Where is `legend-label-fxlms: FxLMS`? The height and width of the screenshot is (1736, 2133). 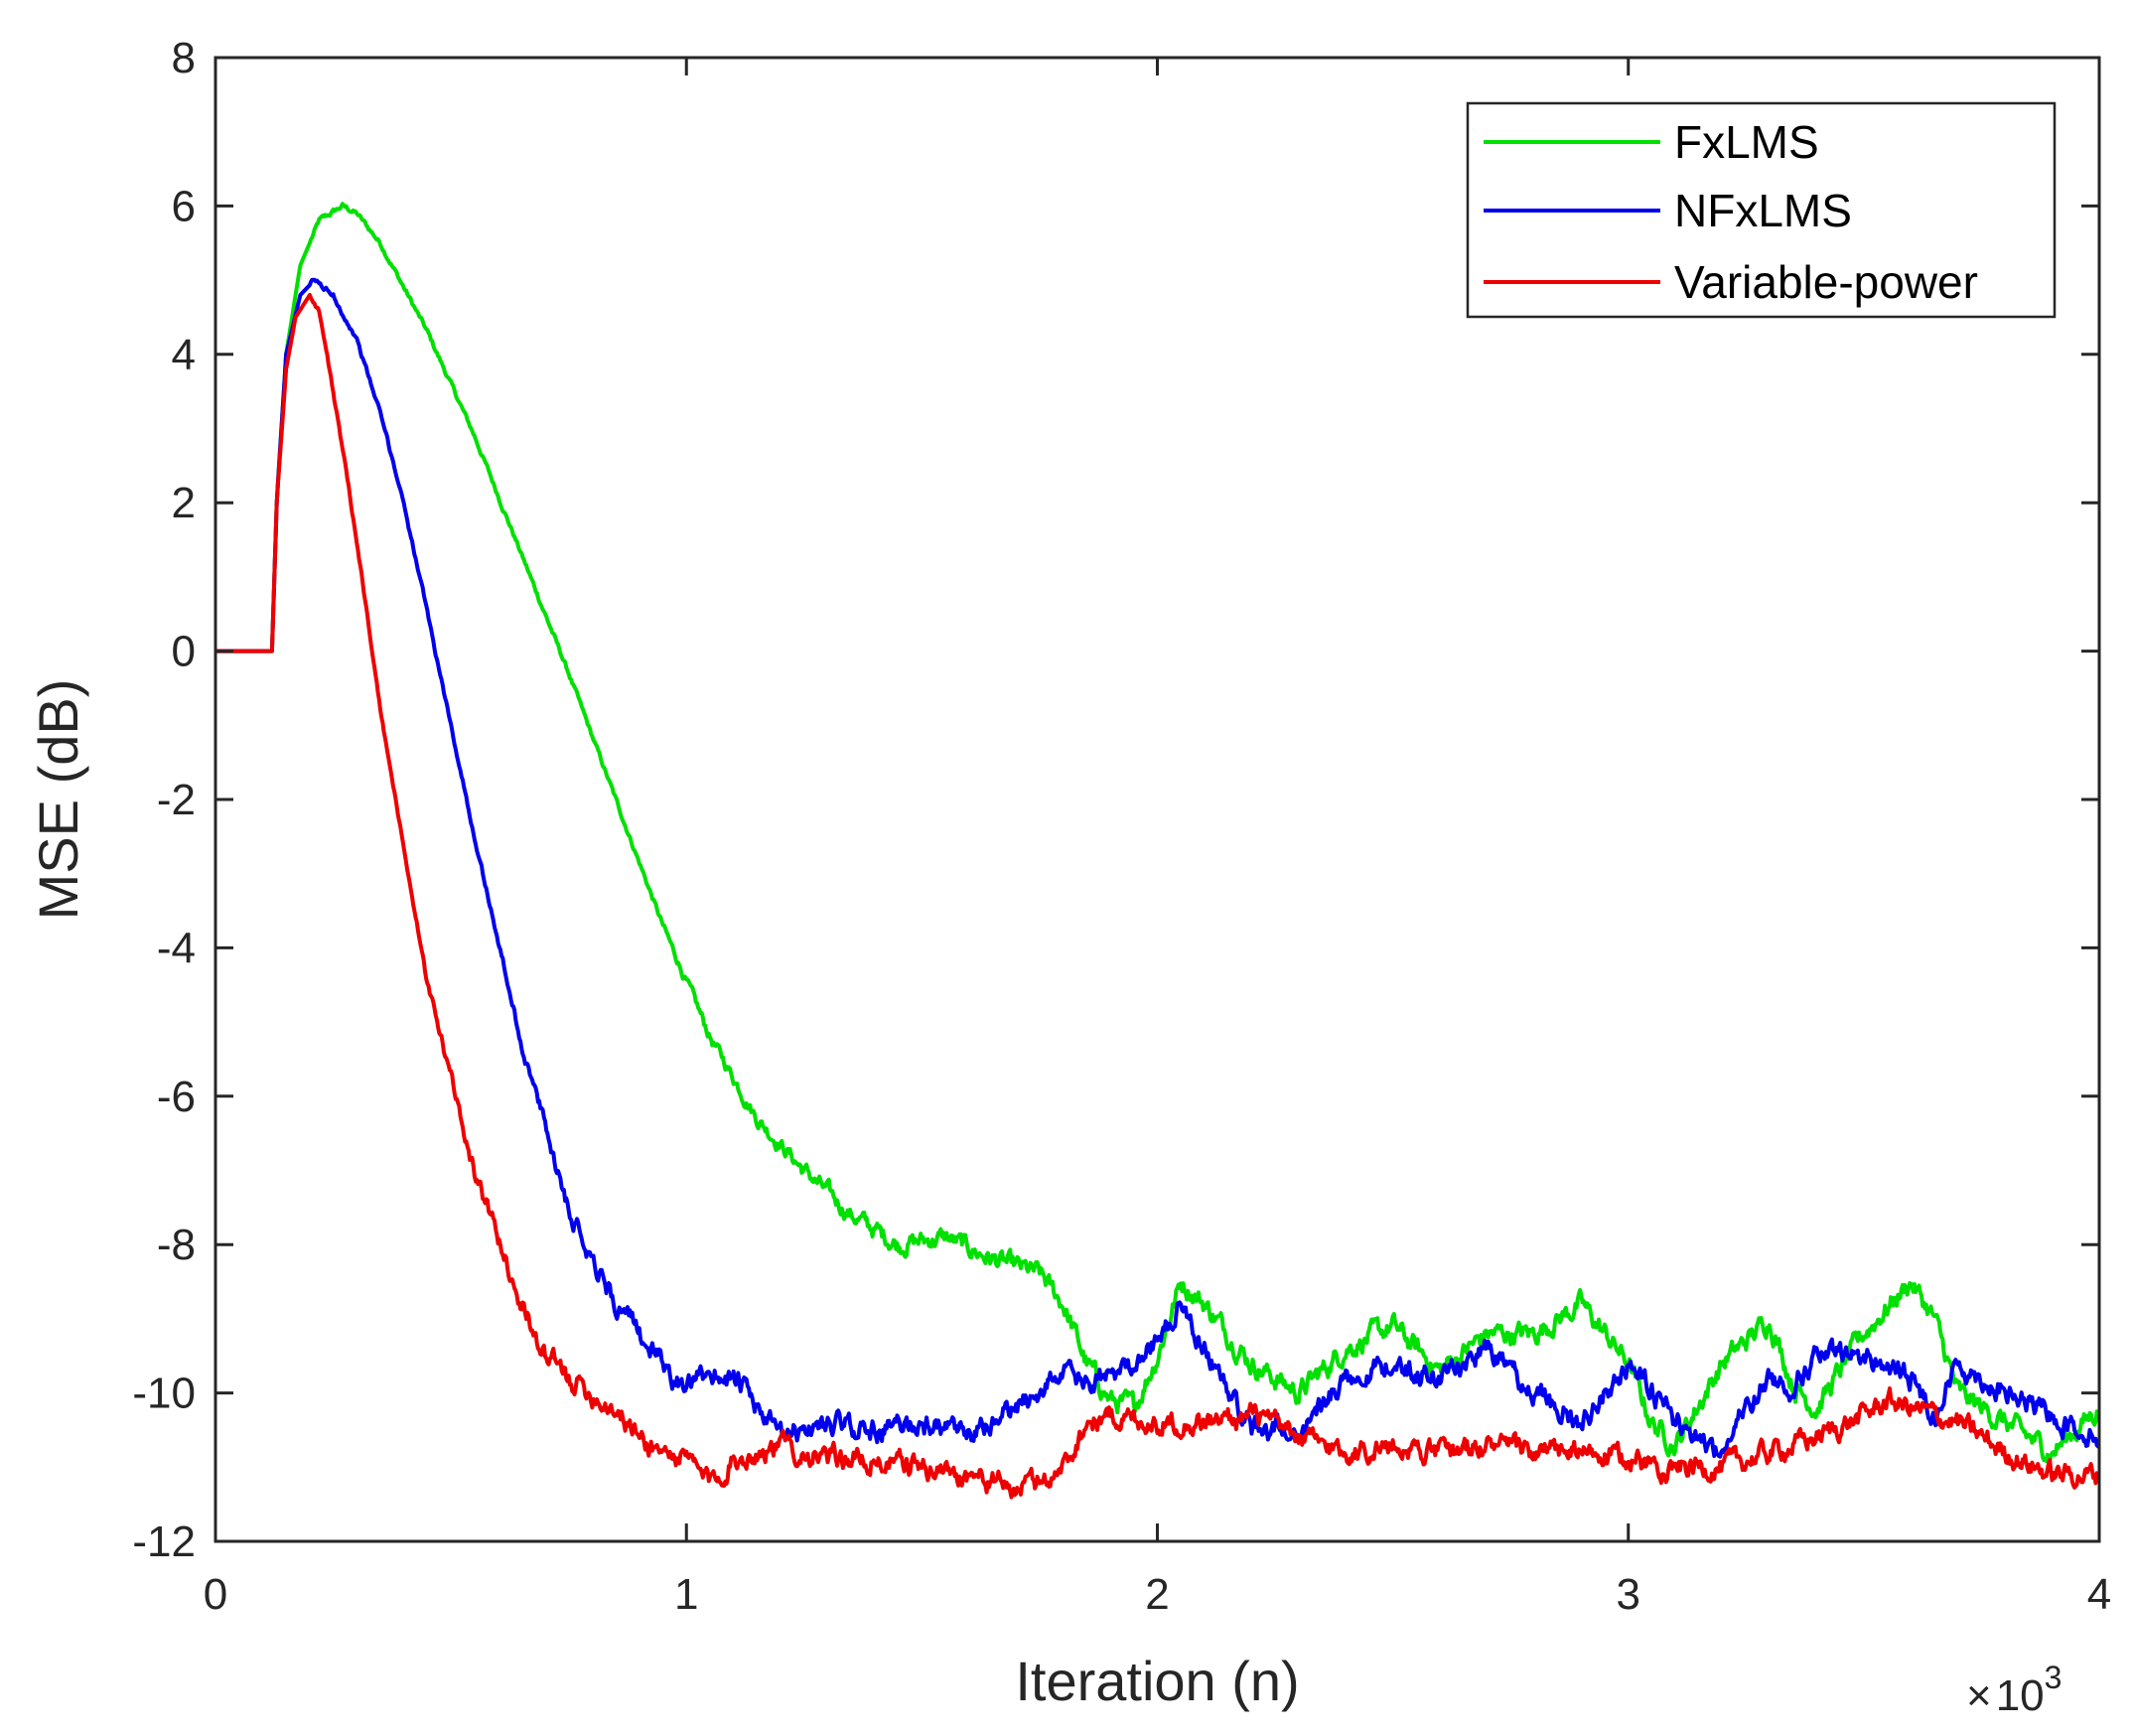
legend-label-fxlms: FxLMS is located at coordinates (1747, 142).